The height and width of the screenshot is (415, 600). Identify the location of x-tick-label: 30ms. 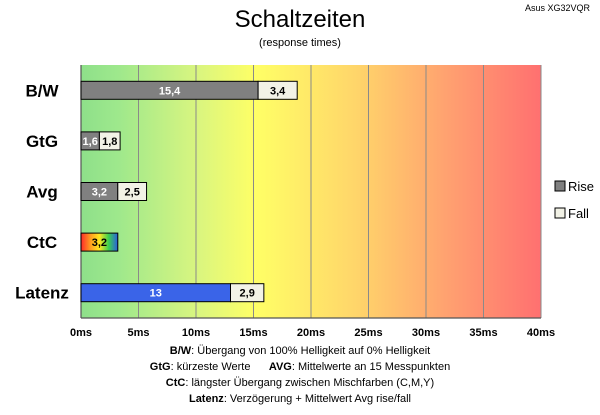
(426, 333).